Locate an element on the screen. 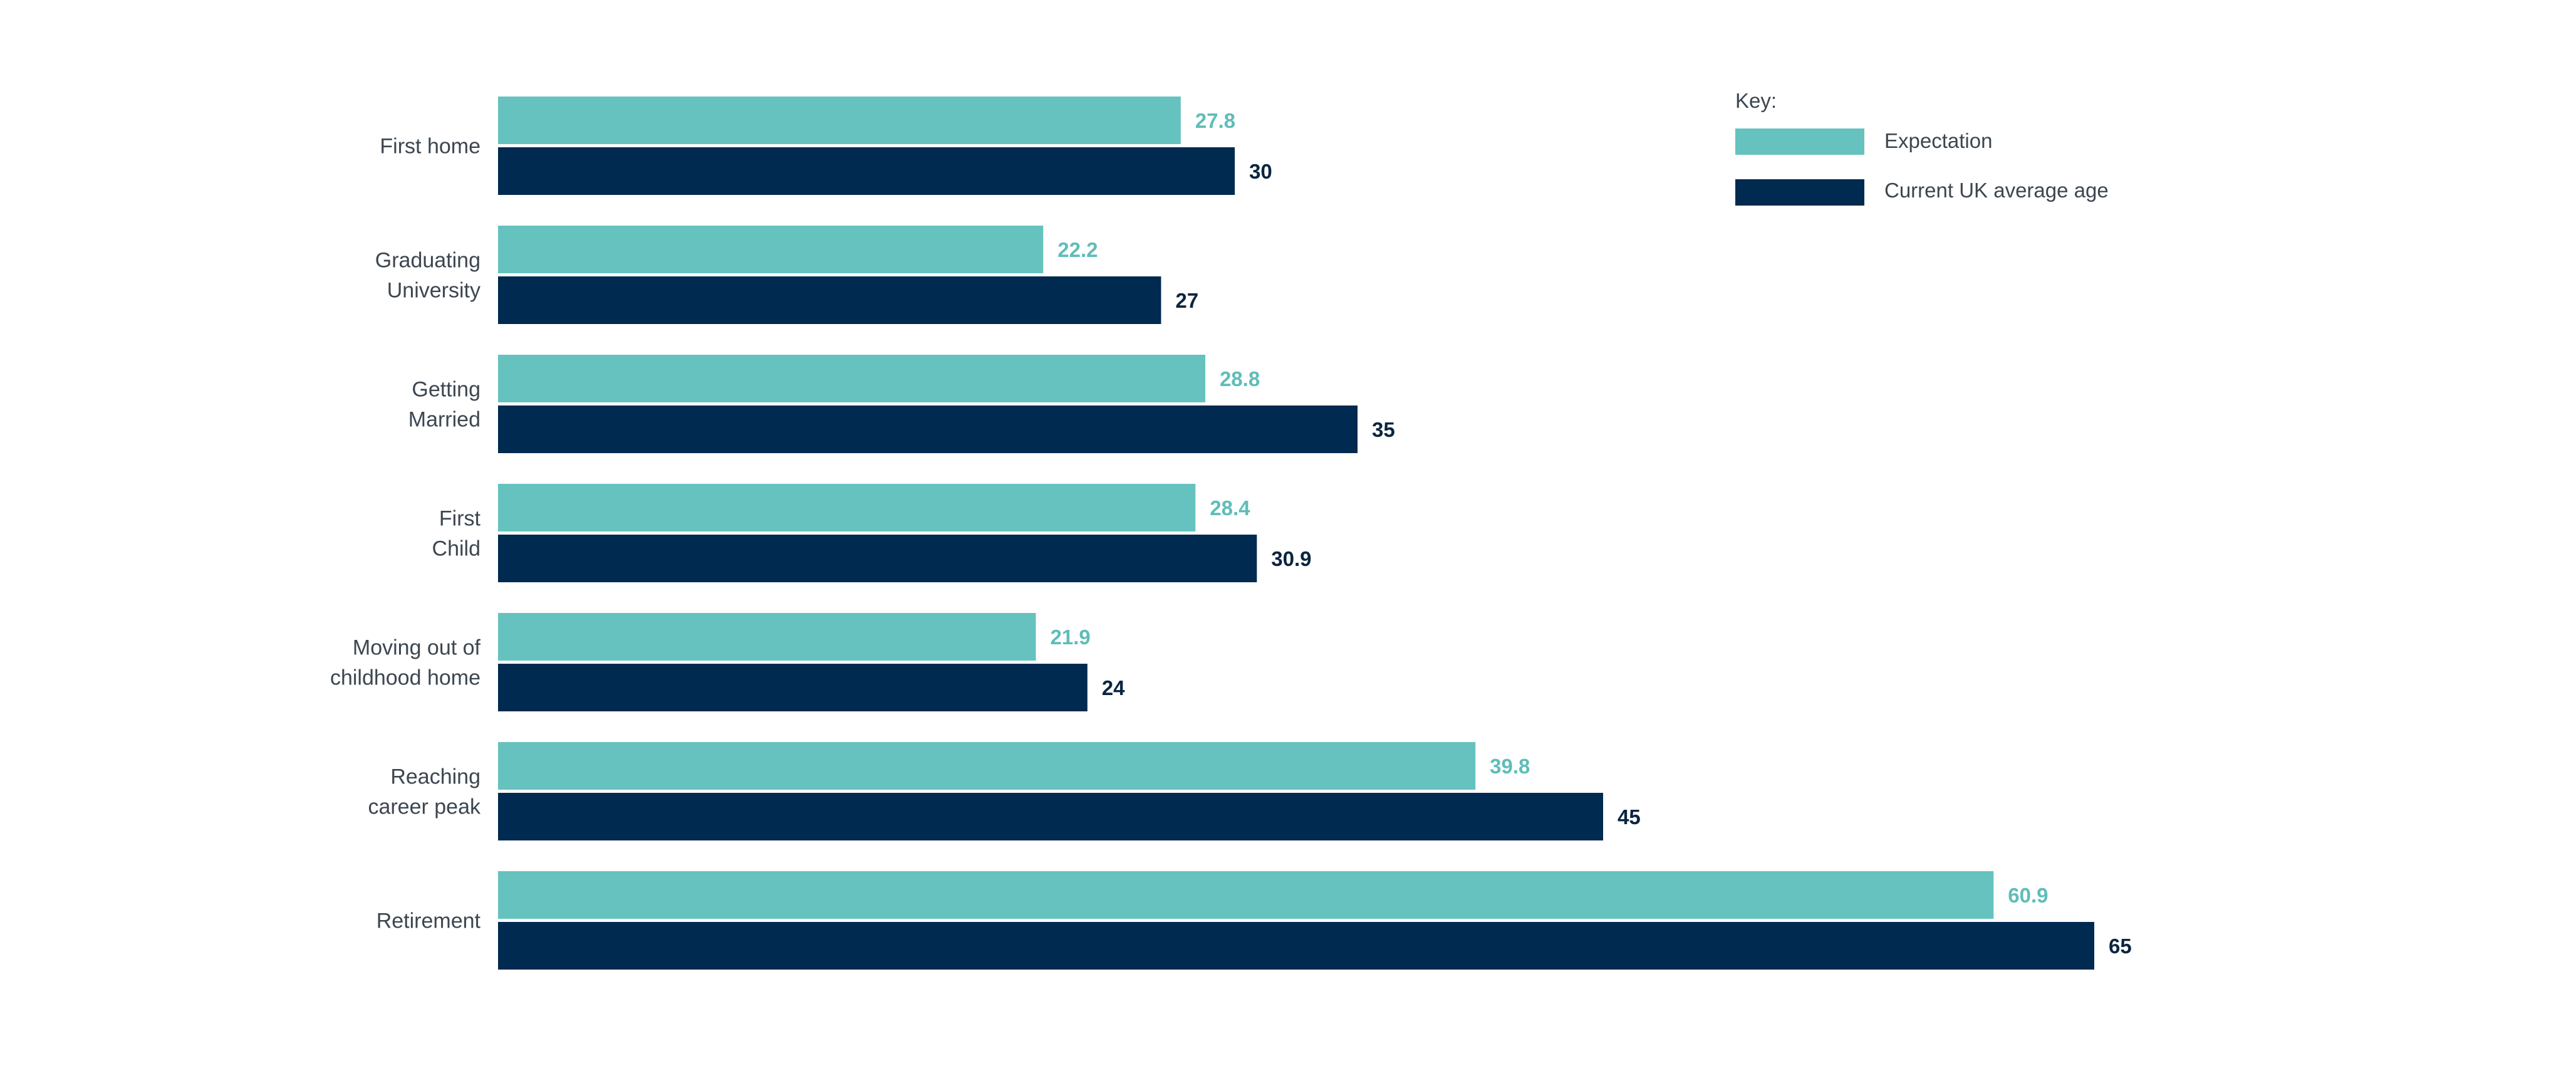 The height and width of the screenshot is (1078, 2576). data-label: 39.8 is located at coordinates (1510, 766).